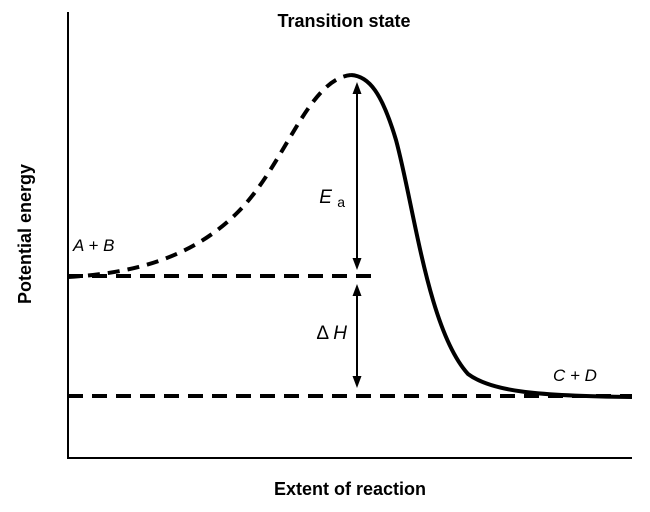  I want to click on ea-arrowhead-down-icon, so click(357, 264).